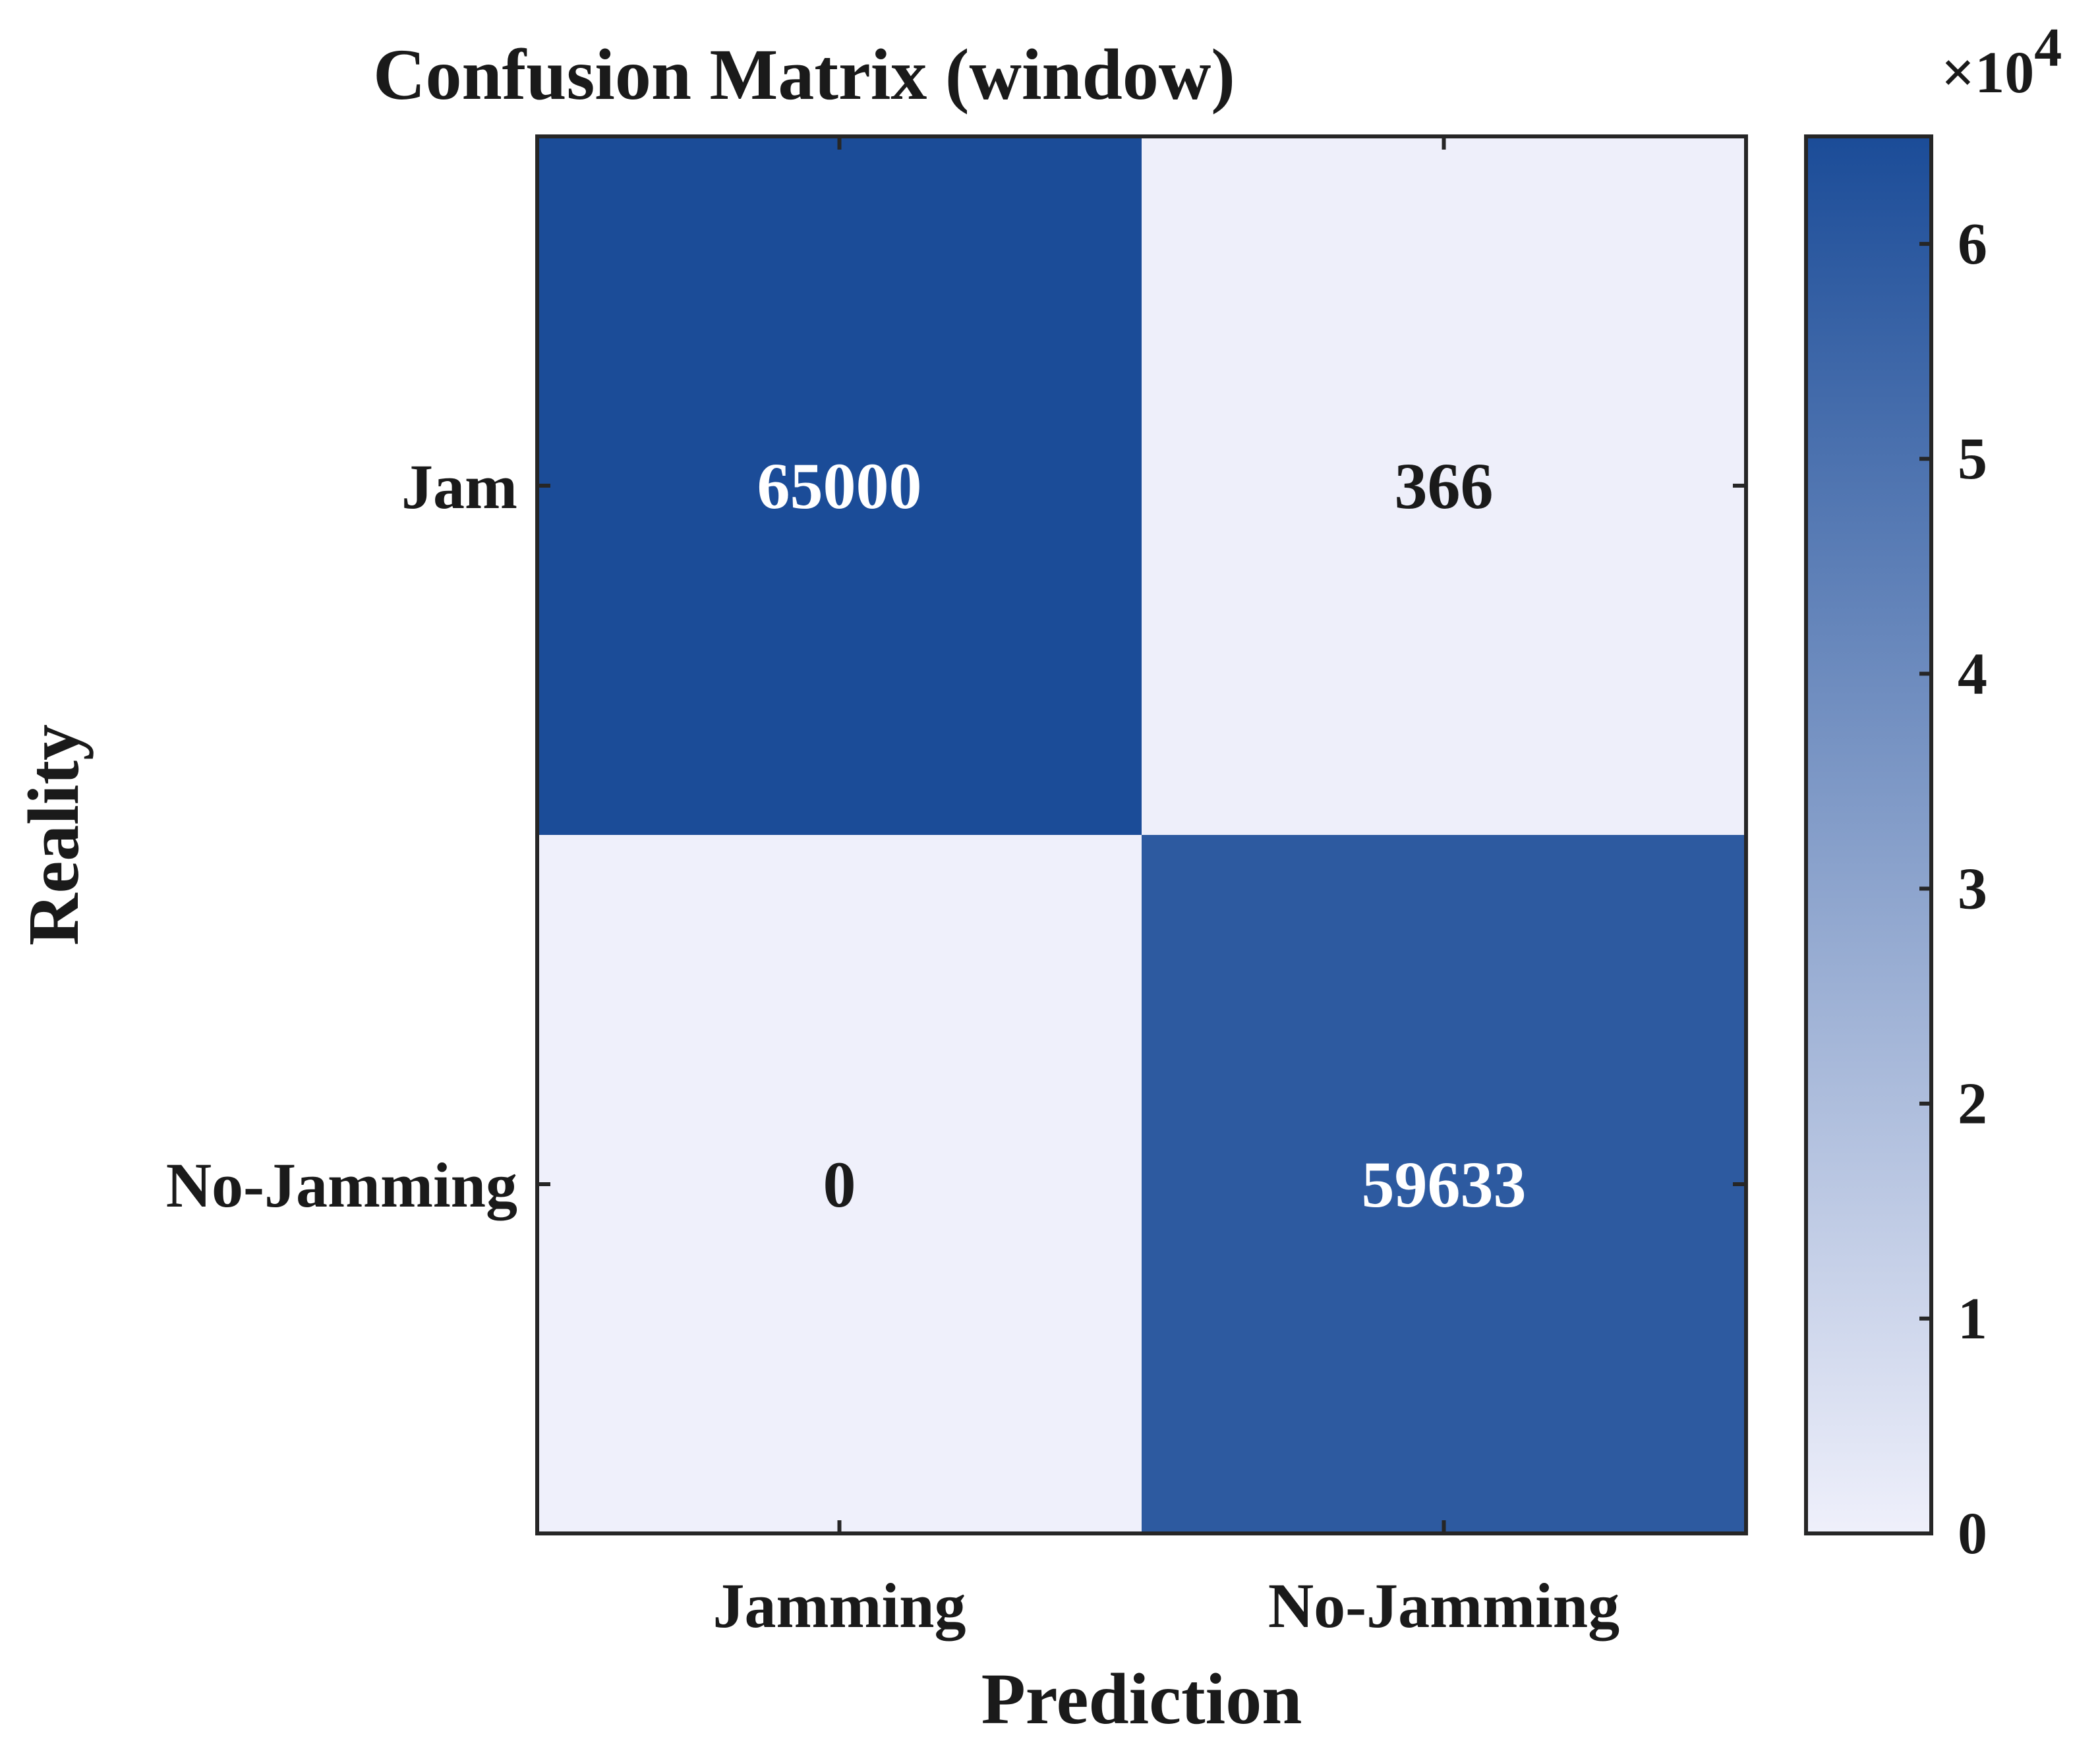 This screenshot has height=1743, width=2100. What do you see at coordinates (1987, 72) in the screenshot?
I see `colorbar-multiplier-base: ×10` at bounding box center [1987, 72].